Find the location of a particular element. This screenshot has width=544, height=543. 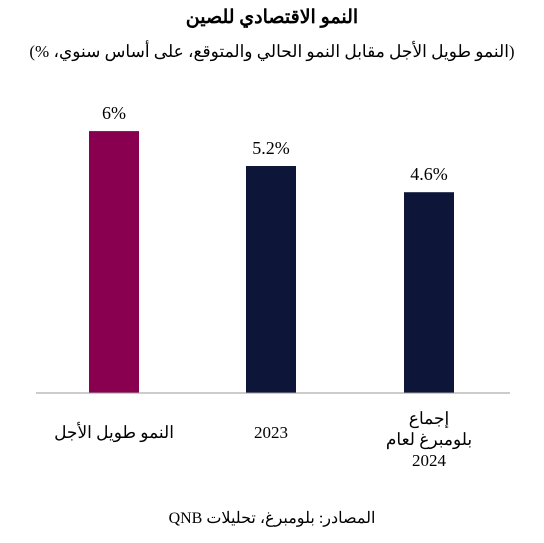

category-label-3-line-3: 2024 is located at coordinates (429, 460).